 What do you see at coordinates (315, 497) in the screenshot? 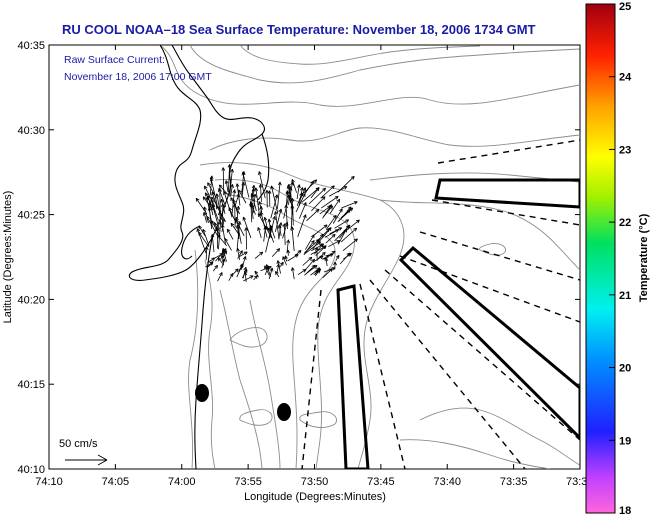
I see `x-axis-label: Longitude (Degrees:Minutes)` at bounding box center [315, 497].